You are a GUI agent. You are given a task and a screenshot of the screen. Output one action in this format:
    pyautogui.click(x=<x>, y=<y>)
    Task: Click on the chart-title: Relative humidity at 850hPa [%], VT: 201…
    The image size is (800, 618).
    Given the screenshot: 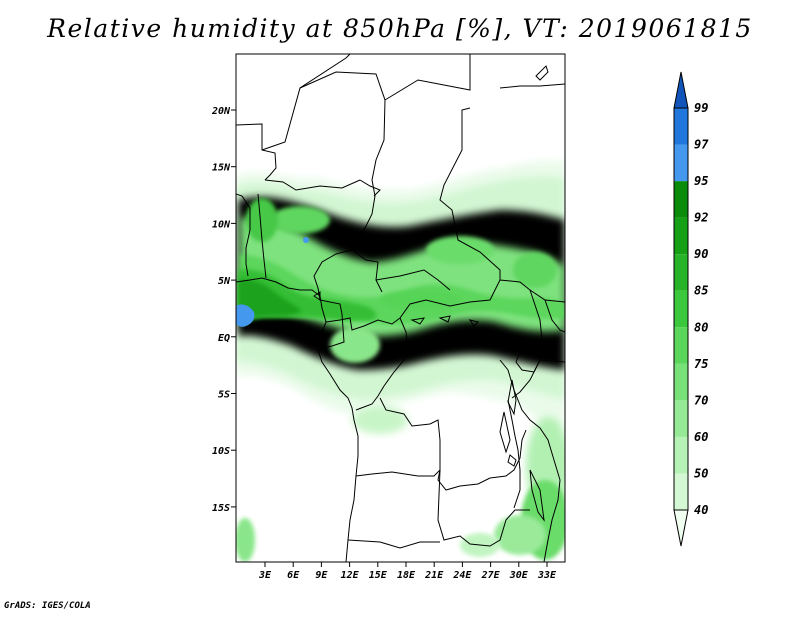 What is the action you would take?
    pyautogui.click(x=400, y=28)
    